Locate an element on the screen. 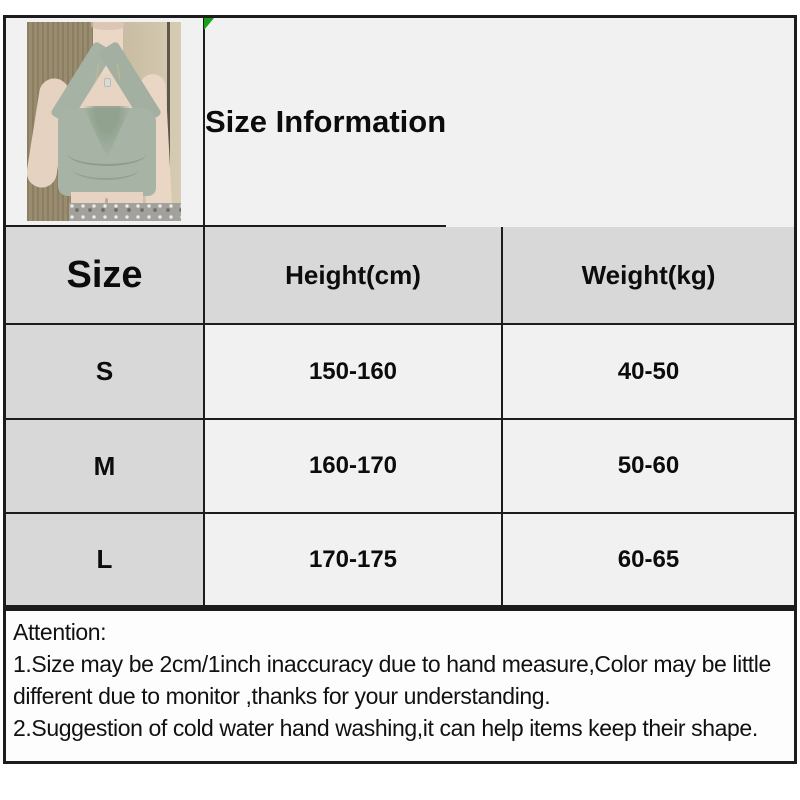 The width and height of the screenshot is (800, 800). table-row: S 150-160 40-50 is located at coordinates (400, 372).